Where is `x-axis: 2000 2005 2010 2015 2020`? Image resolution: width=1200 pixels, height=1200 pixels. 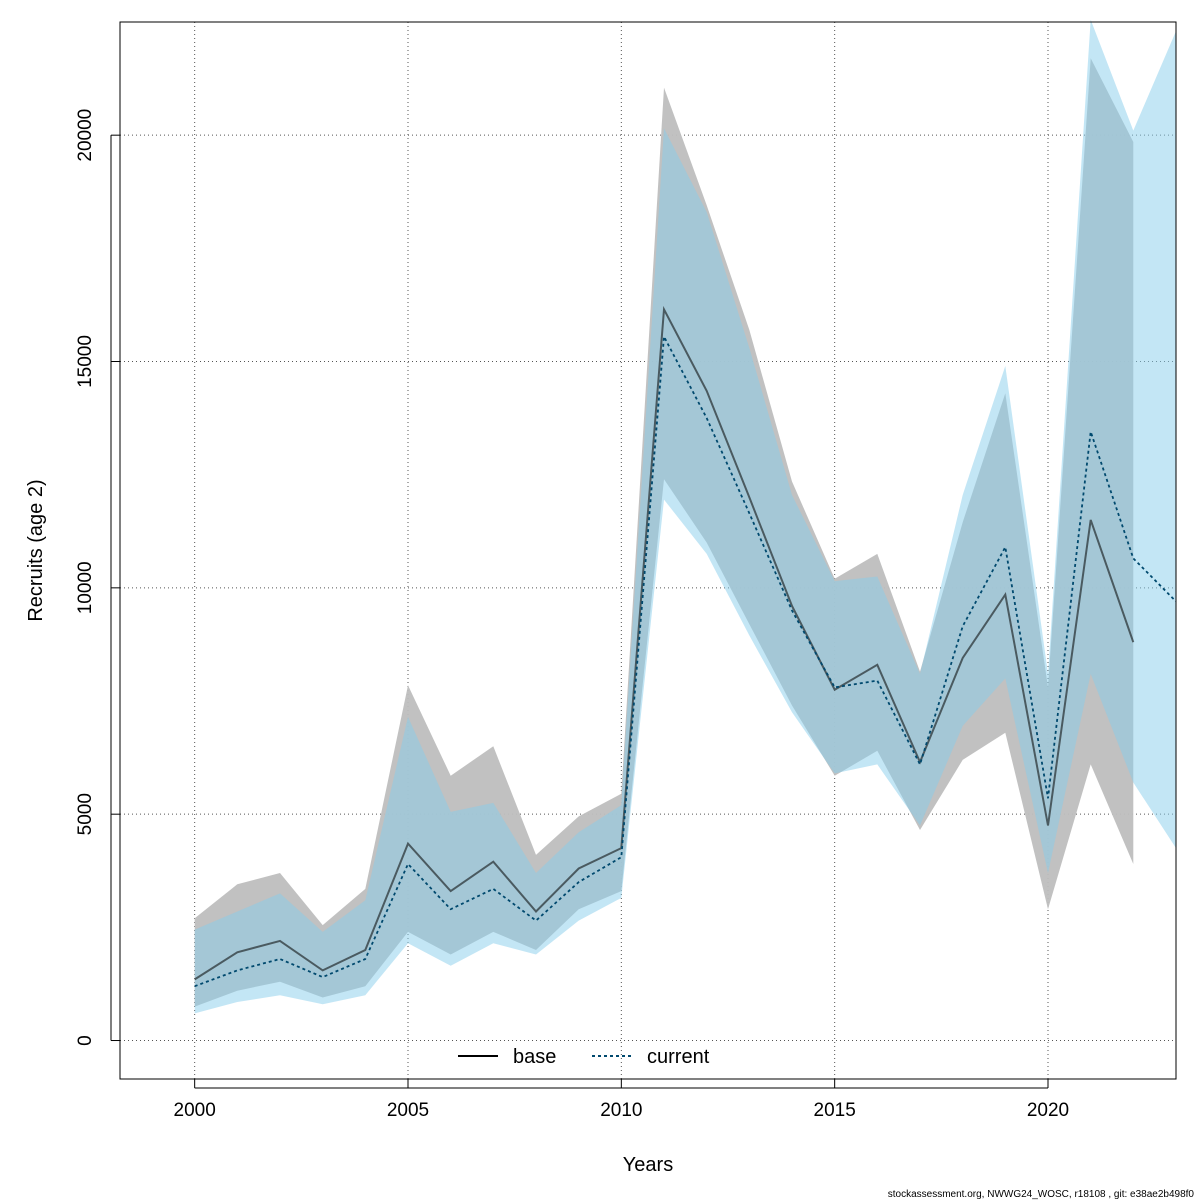
x-axis: 2000 2005 2010 2015 2020 is located at coordinates (621, 1100).